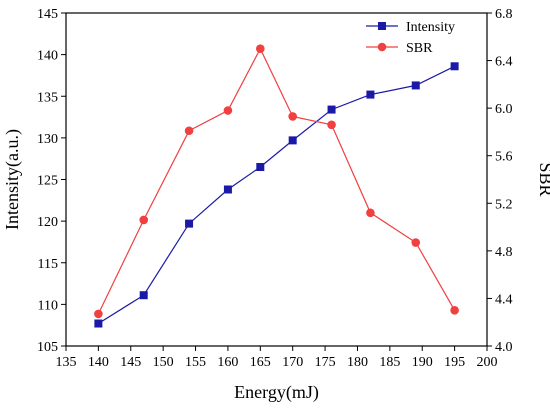 Image resolution: width=550 pixels, height=408 pixels. Describe the element at coordinates (504, 14) in the screenshot. I see `y-right-tick-label: 6.8` at that location.